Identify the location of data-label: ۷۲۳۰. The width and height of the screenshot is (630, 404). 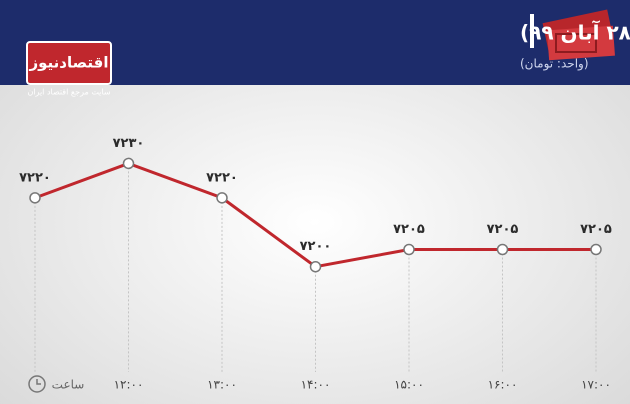
(129, 143).